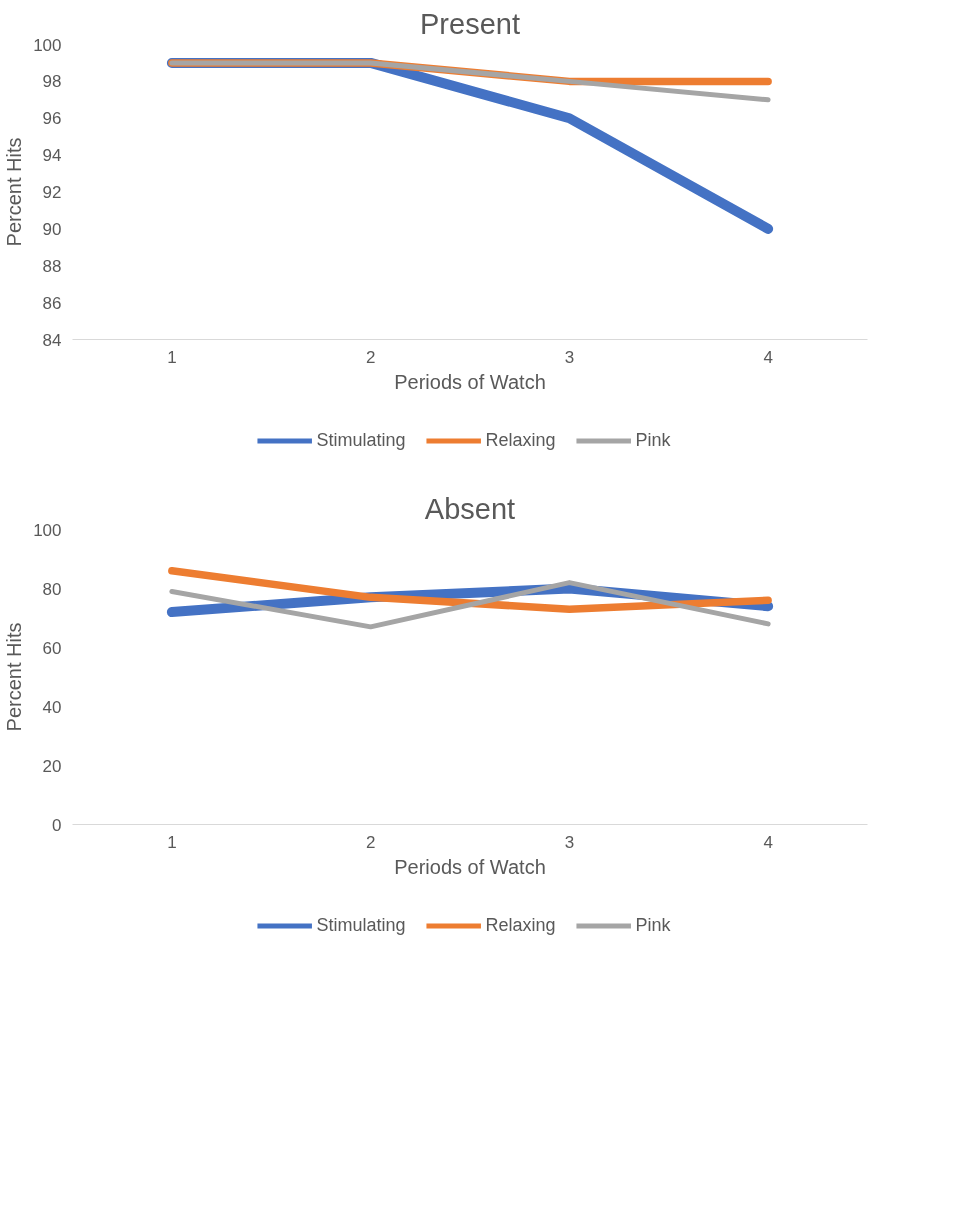 The height and width of the screenshot is (1211, 960). What do you see at coordinates (52, 156) in the screenshot?
I see `y-tick-label: 94` at bounding box center [52, 156].